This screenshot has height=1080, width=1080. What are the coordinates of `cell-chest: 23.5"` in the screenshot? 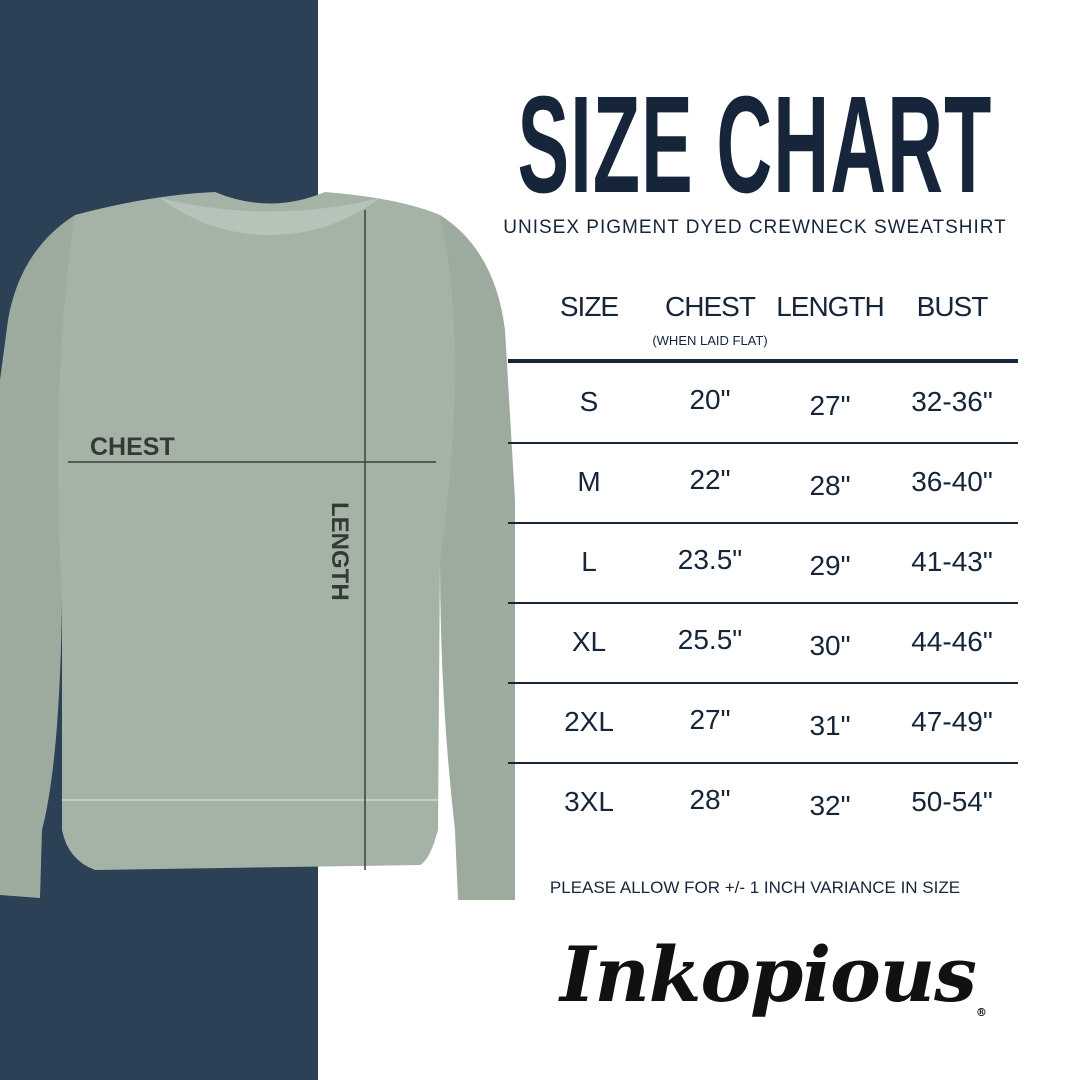 It's located at (710, 559).